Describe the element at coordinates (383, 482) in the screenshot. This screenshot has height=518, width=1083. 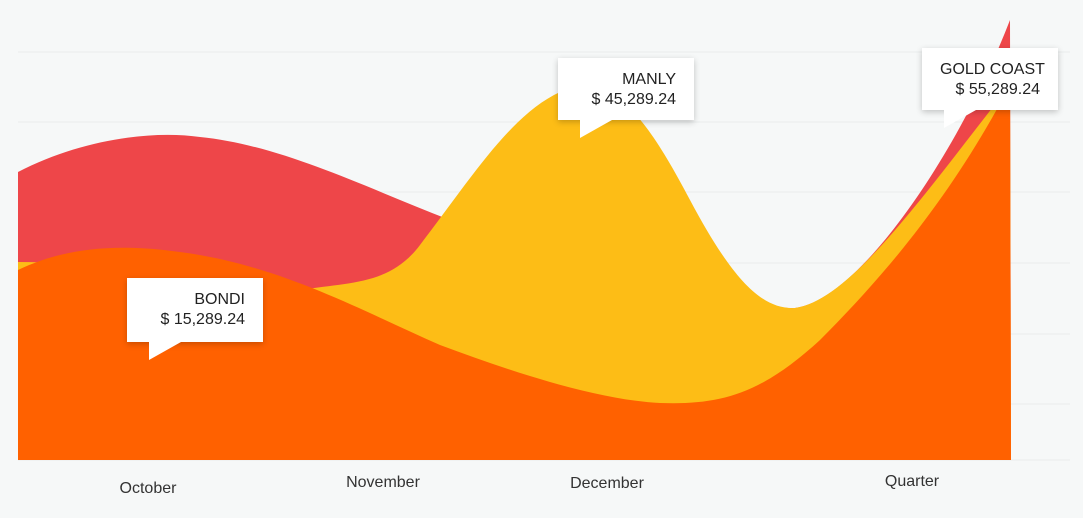
I see `x-axis-label-november: November` at that location.